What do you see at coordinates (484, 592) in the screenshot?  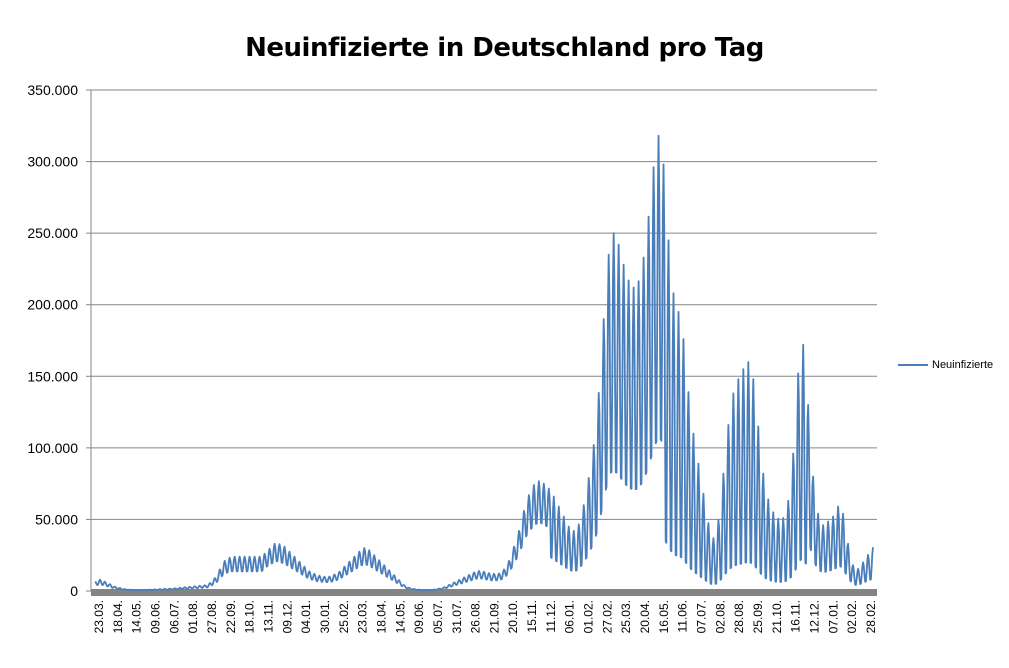 I see `x-axis-line` at bounding box center [484, 592].